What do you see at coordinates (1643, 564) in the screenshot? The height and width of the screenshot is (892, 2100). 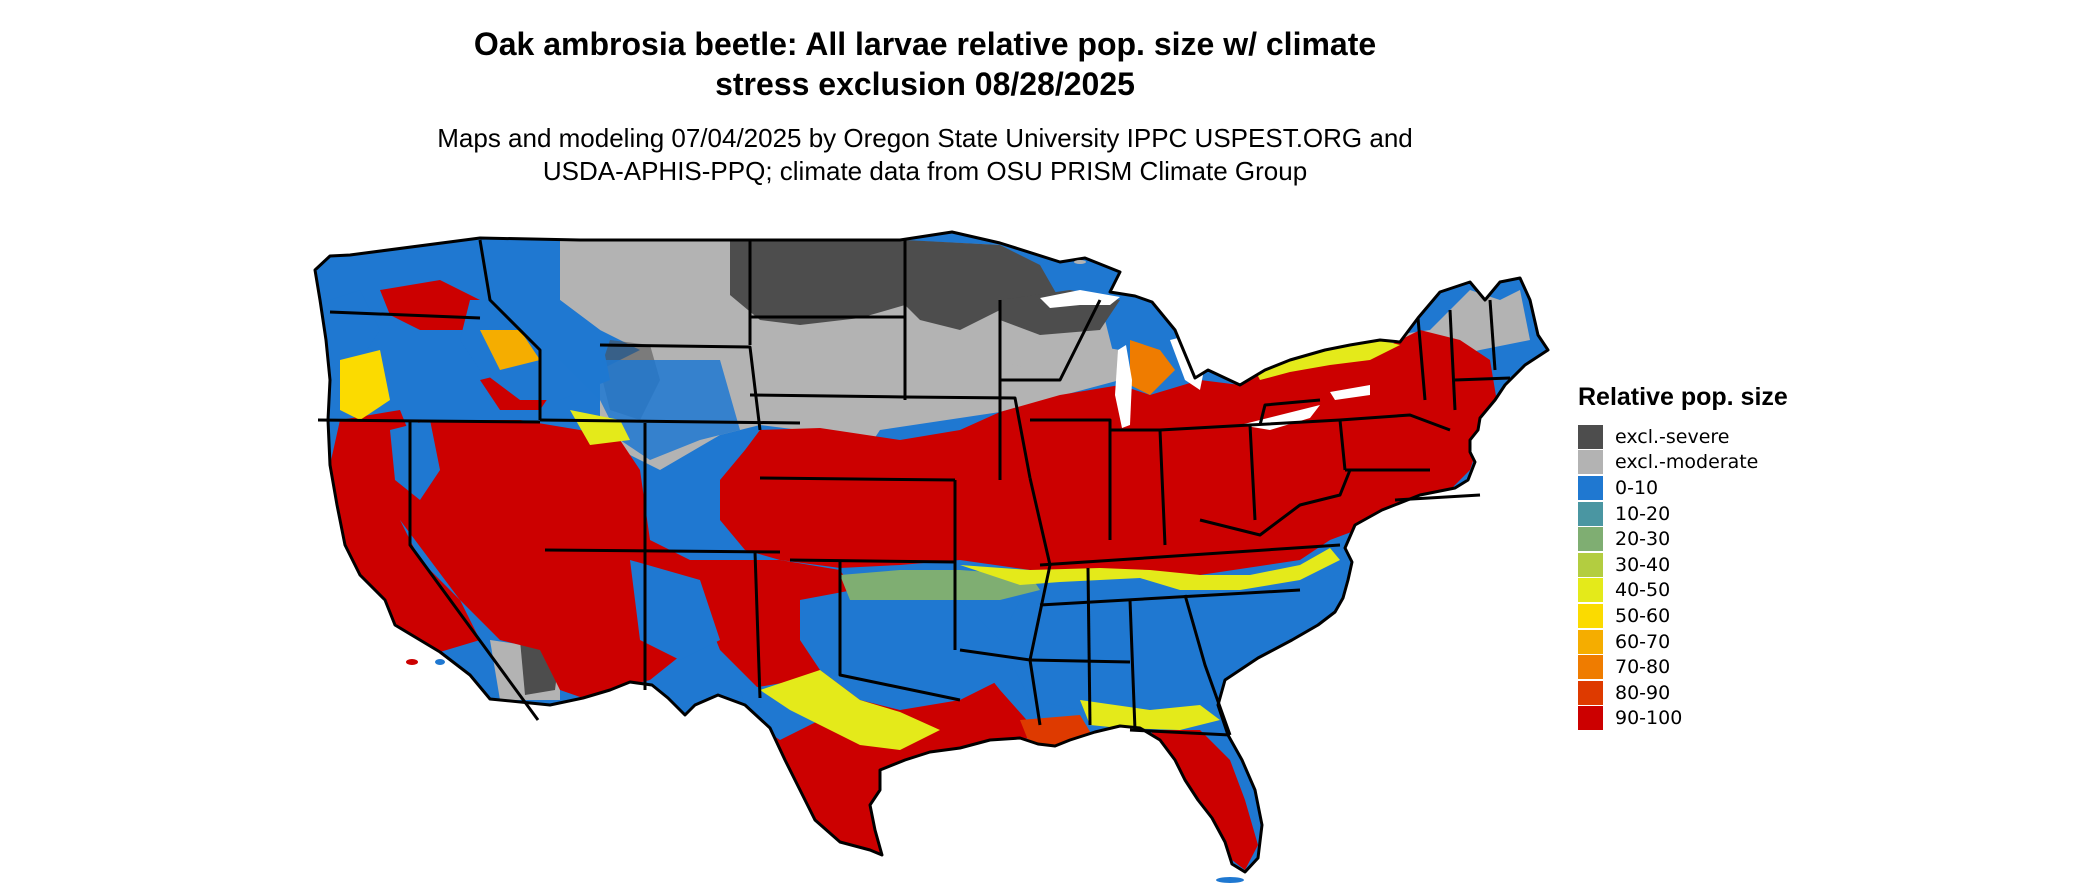 I see `legend-label: 30-40` at bounding box center [1643, 564].